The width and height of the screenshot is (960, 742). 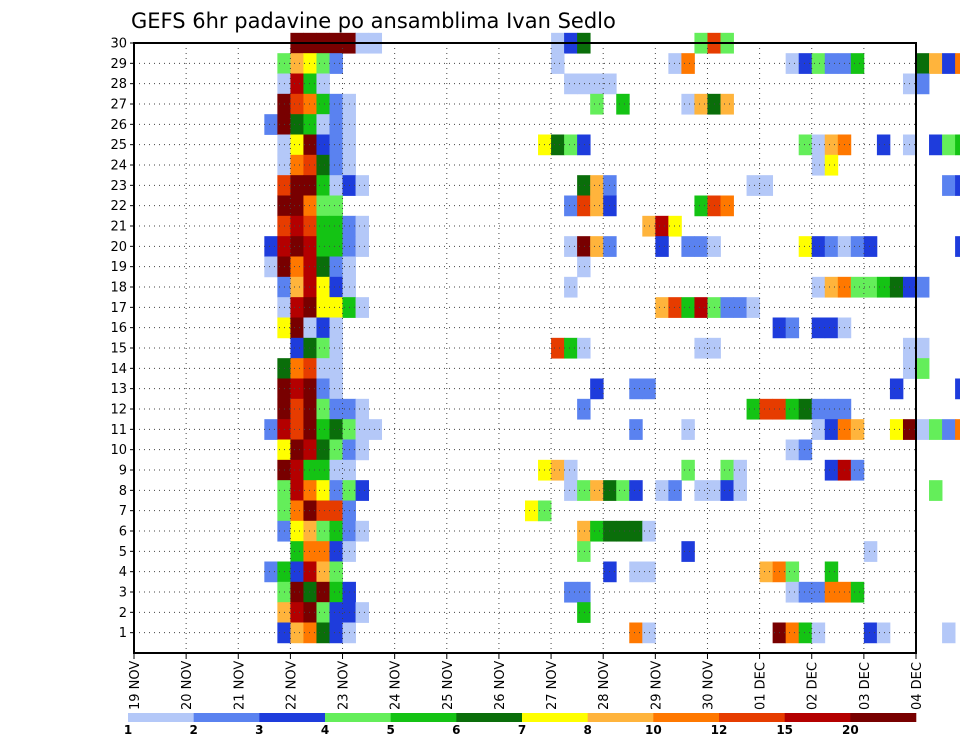 What do you see at coordinates (500, 685) in the screenshot?
I see `x-tick-label: 26 NOV` at bounding box center [500, 685].